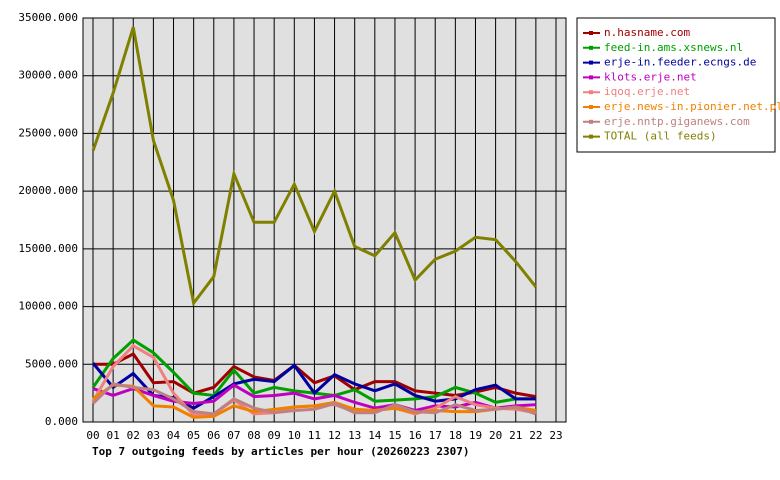  I want to click on x-tick-label: 13, so click(354, 435).